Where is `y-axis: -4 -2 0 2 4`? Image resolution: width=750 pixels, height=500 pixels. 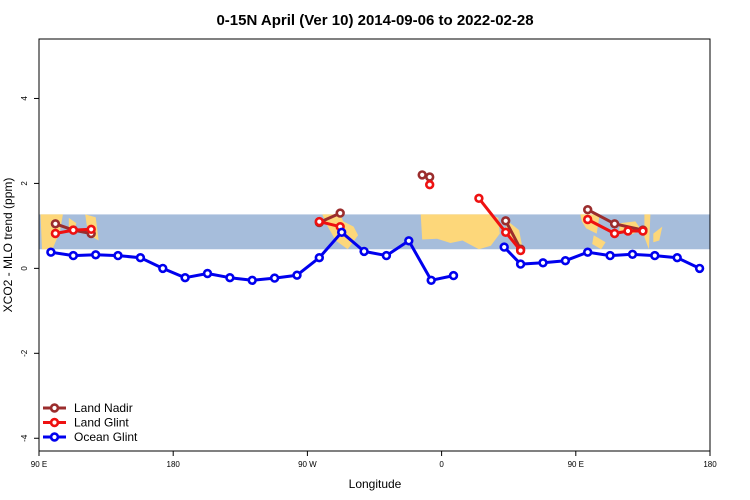
y-axis: -4 -2 0 2 4 is located at coordinates (29, 269).